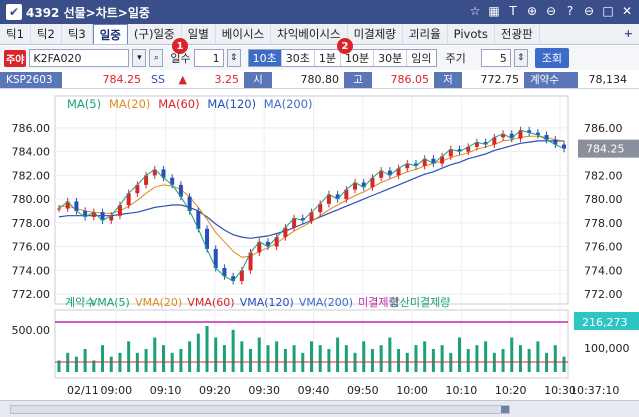  I want to click on chart-scrollbar, so click(319, 408).